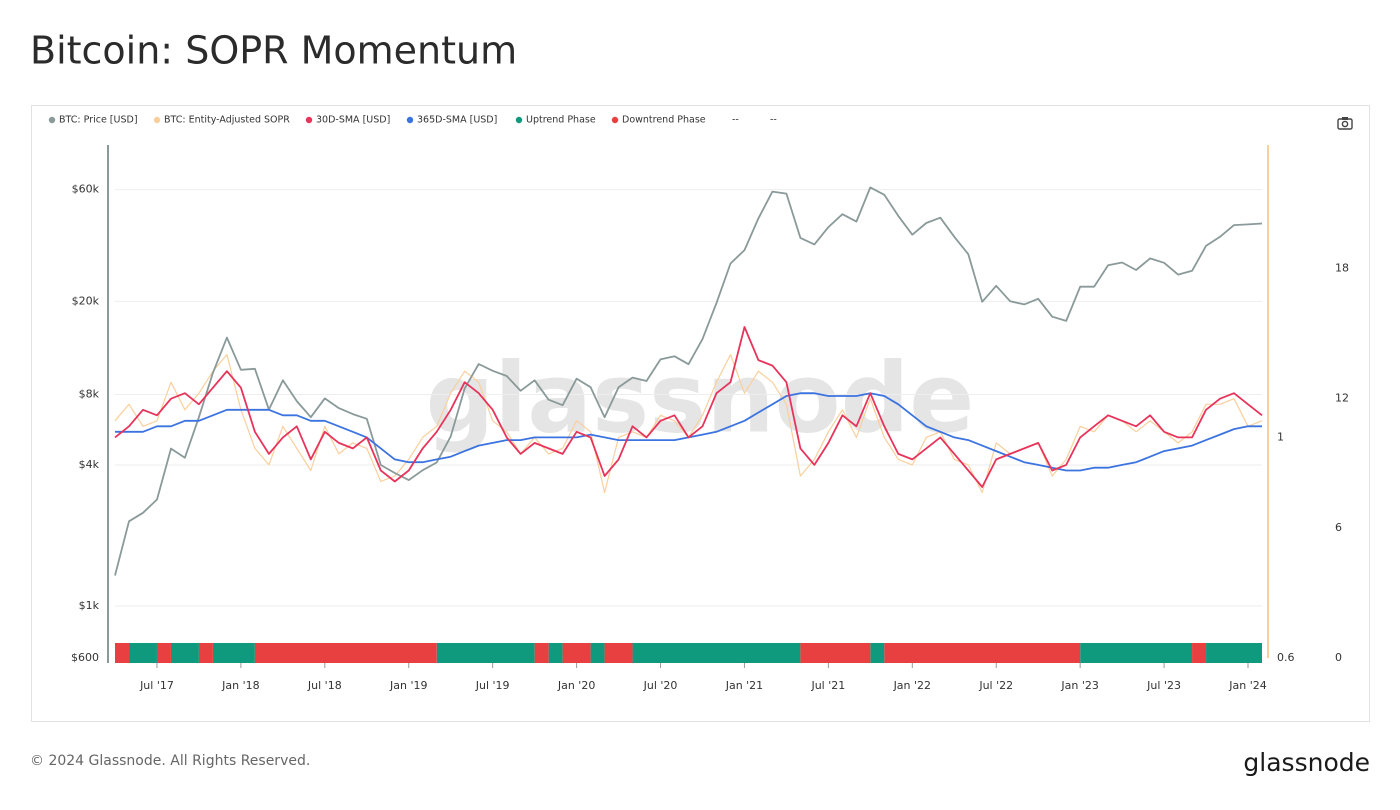  Describe the element at coordinates (1079, 685) in the screenshot. I see `x-tick-label: Jan '23` at that location.